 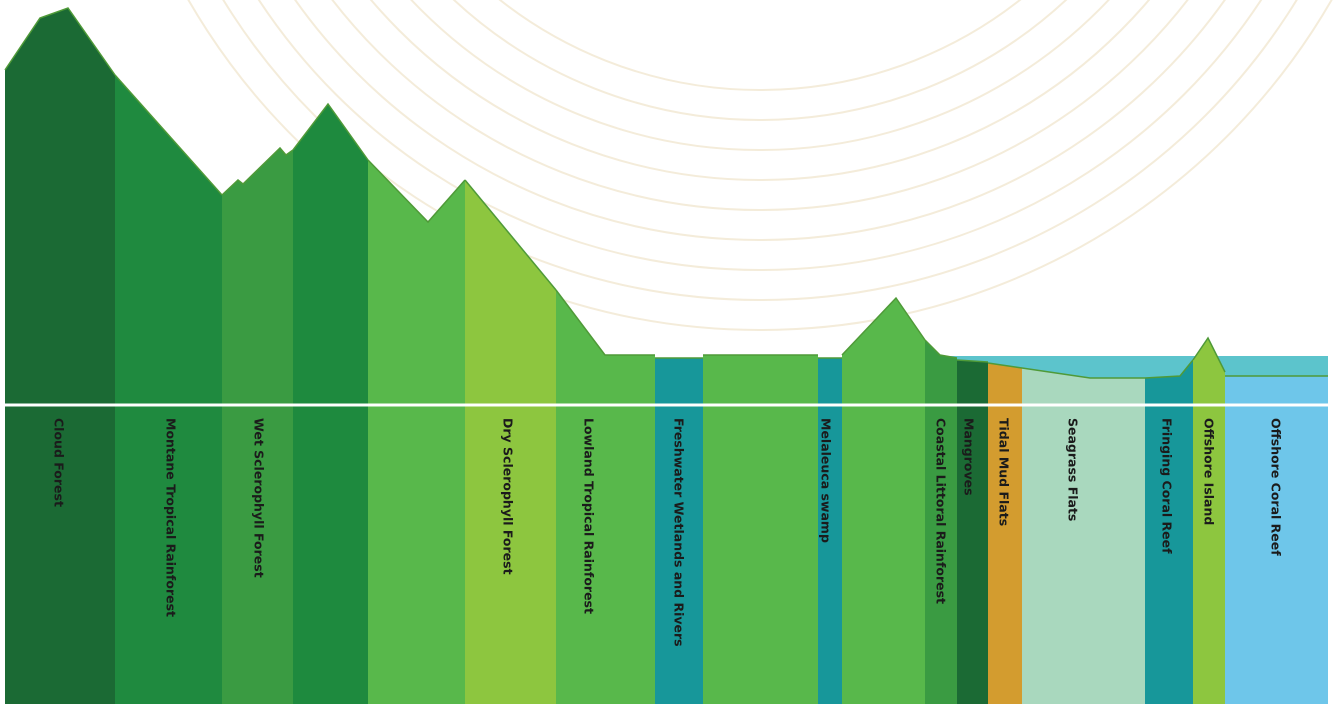 I want to click on zone-label: Melaleuca swamp, so click(x=826, y=480).